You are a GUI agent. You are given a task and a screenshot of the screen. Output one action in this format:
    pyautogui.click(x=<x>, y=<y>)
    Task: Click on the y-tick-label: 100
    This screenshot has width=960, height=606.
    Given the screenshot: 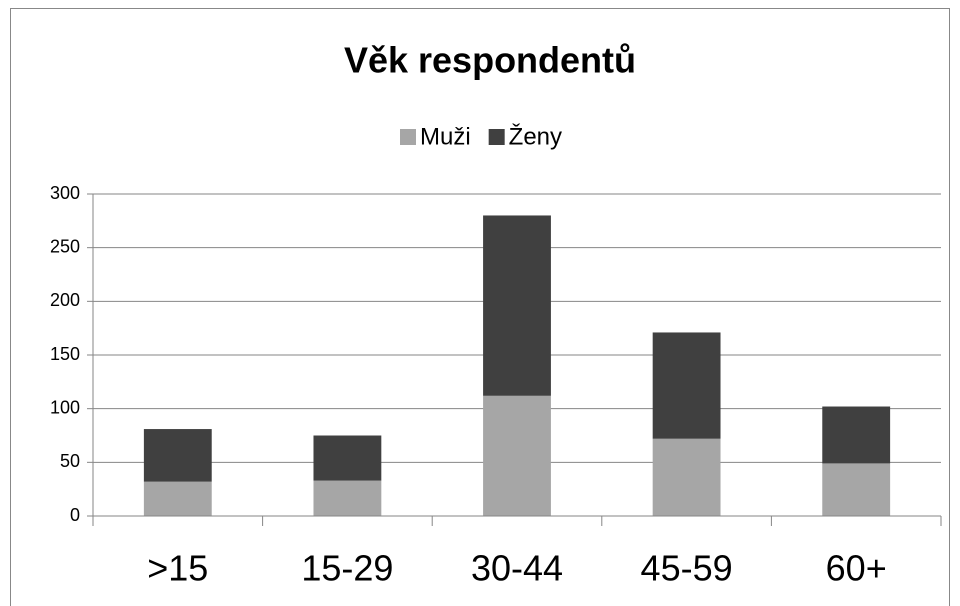 What is the action you would take?
    pyautogui.click(x=65, y=407)
    